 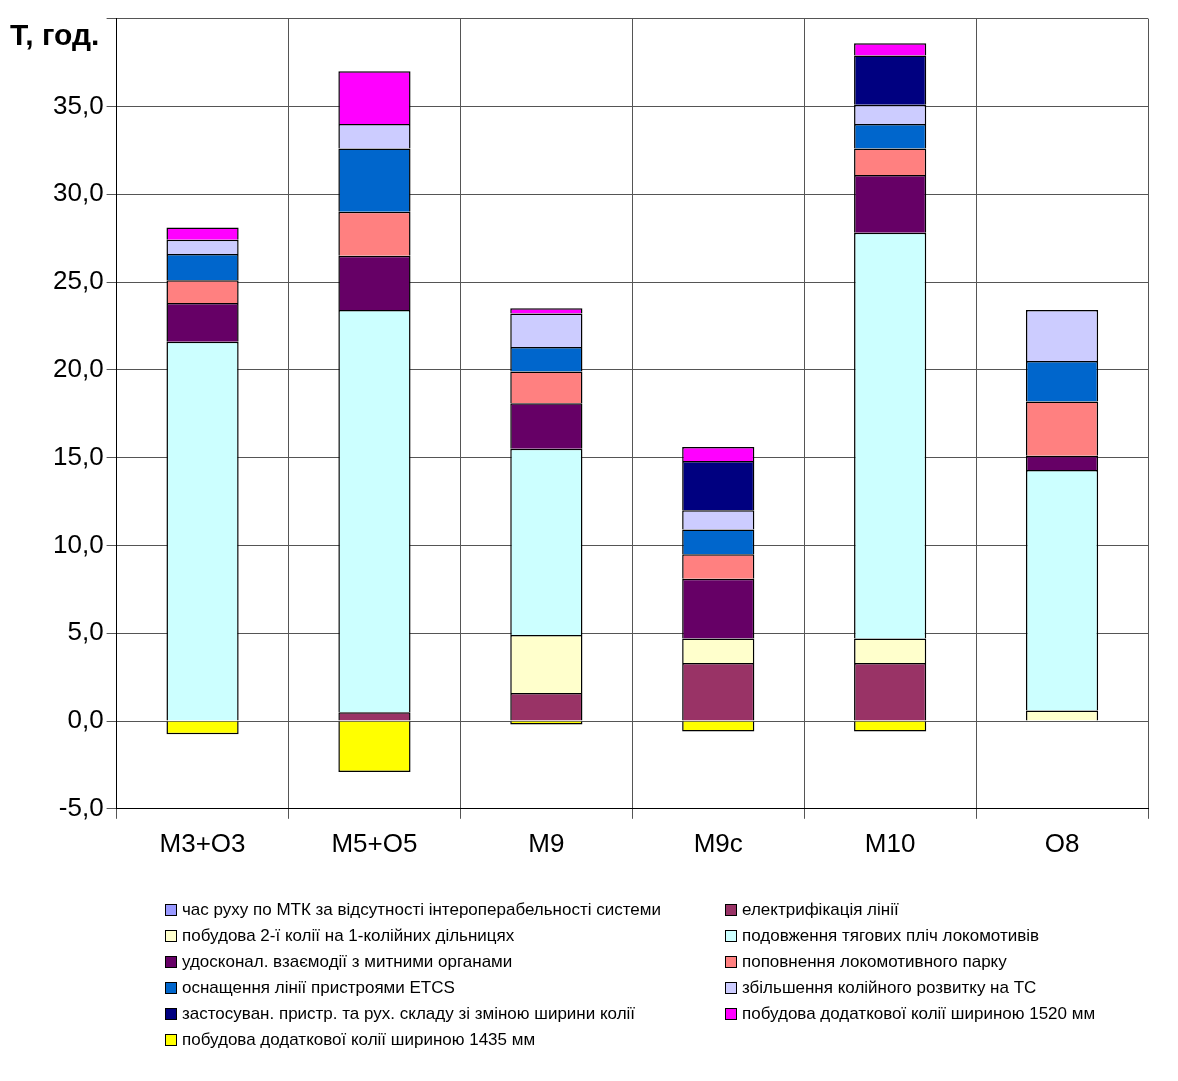 What do you see at coordinates (421, 910) in the screenshot?
I see `legend-label: час руху по МТК за відсутності інтероперабельності системи` at bounding box center [421, 910].